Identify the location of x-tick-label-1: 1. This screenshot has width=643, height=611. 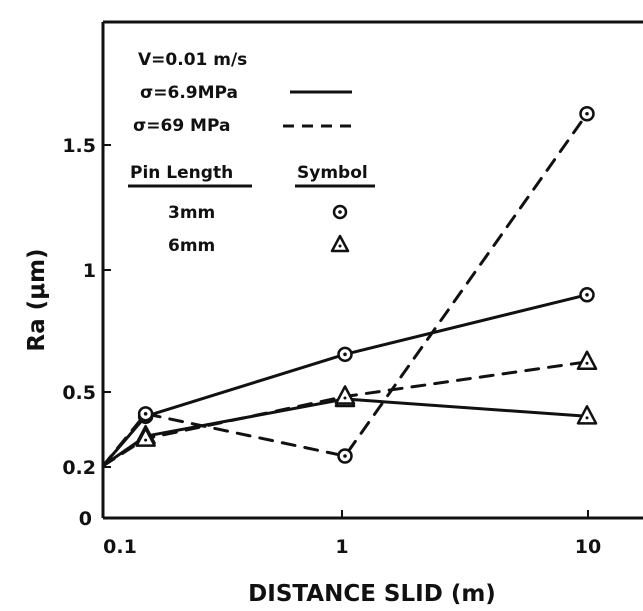
(341, 547).